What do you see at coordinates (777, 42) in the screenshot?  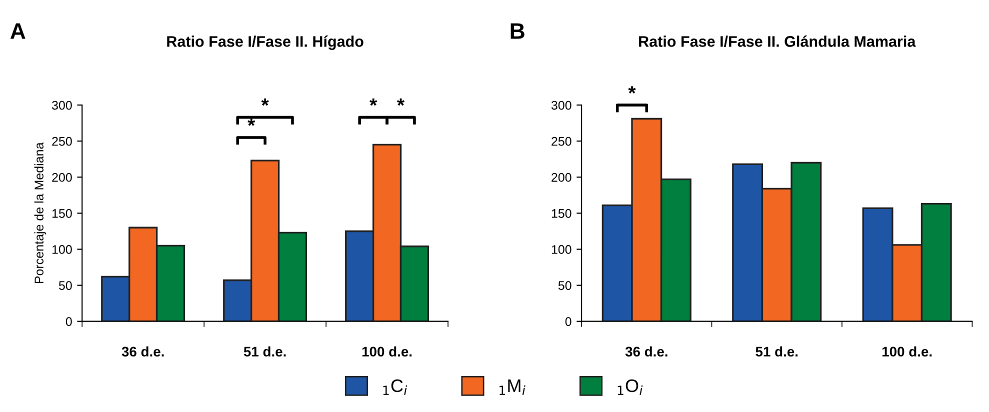 I see `chart-title: Ratio Fase I/Fase II. Glándula Mamaria` at bounding box center [777, 42].